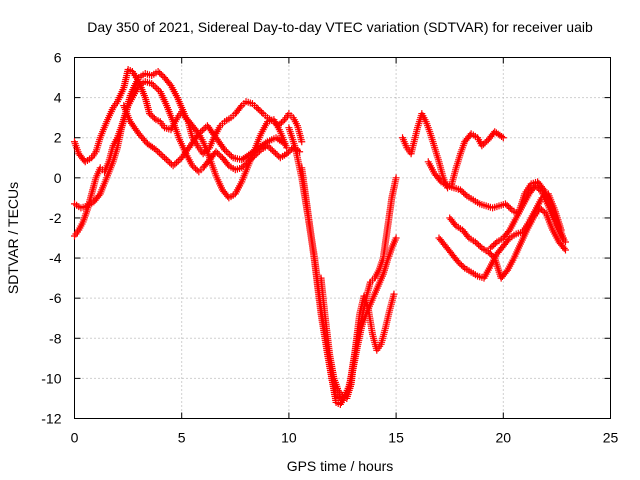  What do you see at coordinates (75, 438) in the screenshot?
I see `x-tick-label: 0` at bounding box center [75, 438].